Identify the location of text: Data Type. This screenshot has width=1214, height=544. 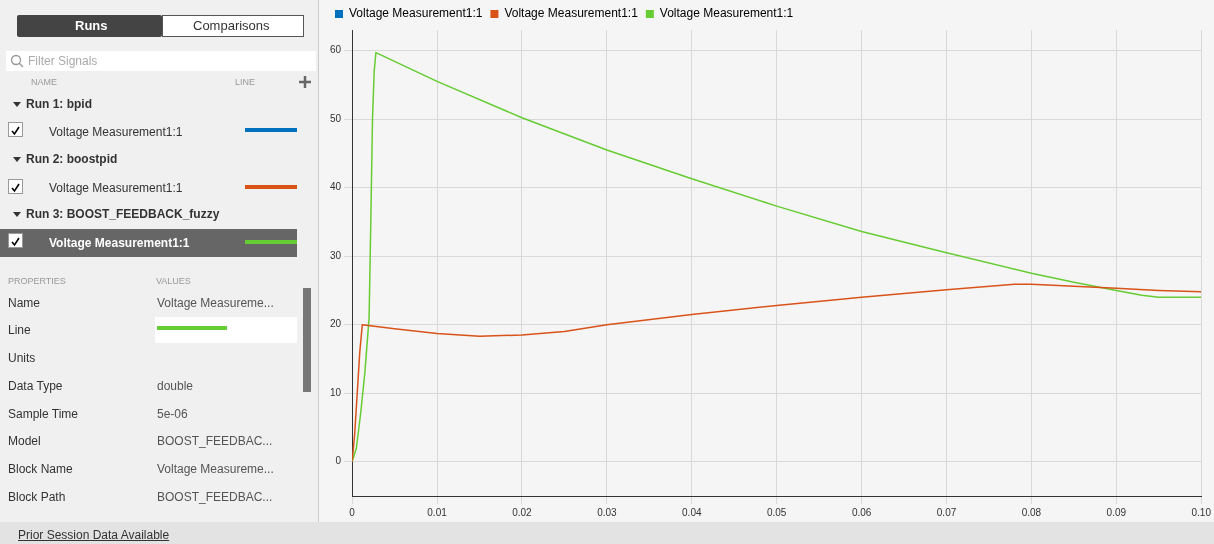
(35, 386).